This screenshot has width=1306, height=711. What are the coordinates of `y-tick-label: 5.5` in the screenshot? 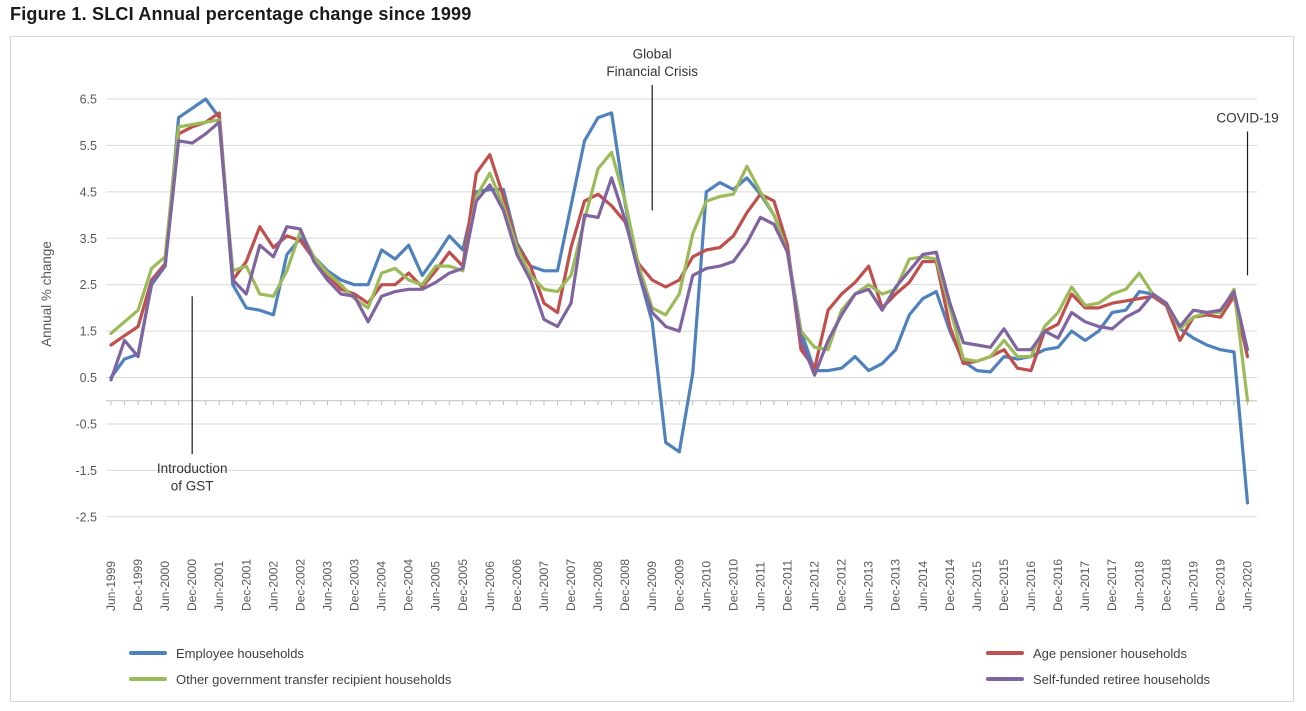 It's located at (88, 146).